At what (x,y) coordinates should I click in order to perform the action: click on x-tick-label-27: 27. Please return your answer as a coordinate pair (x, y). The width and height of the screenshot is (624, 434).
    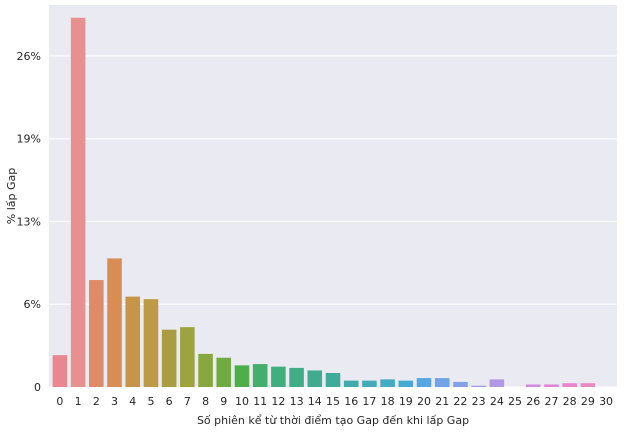
    Looking at the image, I should click on (551, 401).